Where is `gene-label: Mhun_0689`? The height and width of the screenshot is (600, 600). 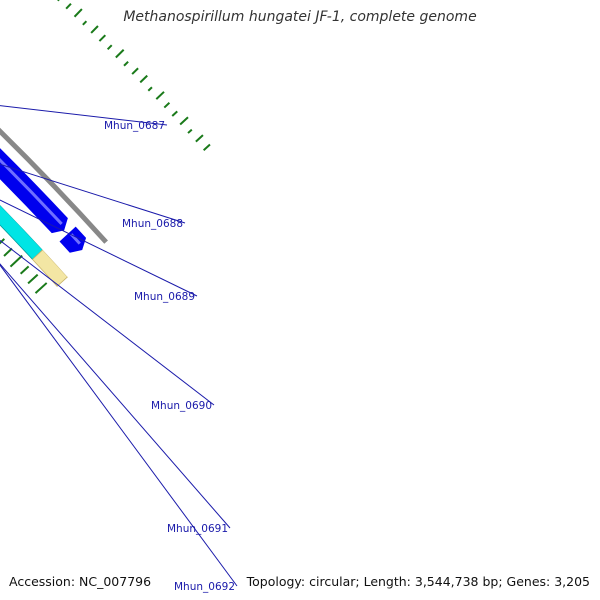 gene-label: Mhun_0689 is located at coordinates (164, 297).